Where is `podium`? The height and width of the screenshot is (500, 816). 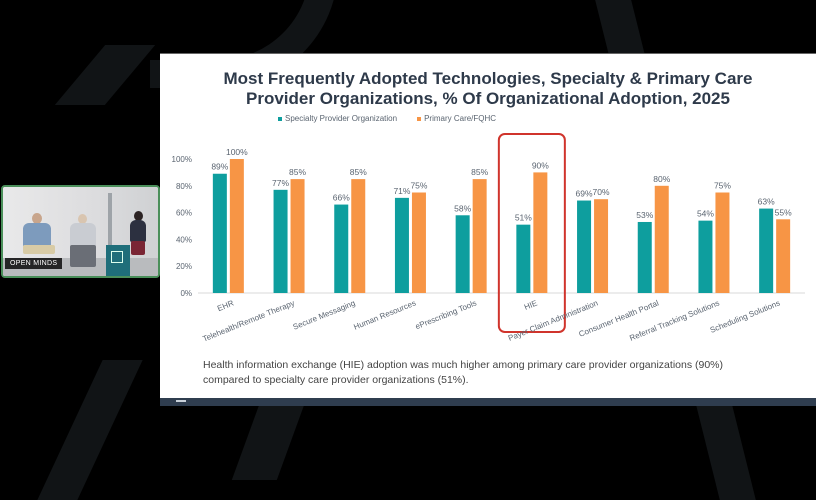 podium is located at coordinates (118, 260).